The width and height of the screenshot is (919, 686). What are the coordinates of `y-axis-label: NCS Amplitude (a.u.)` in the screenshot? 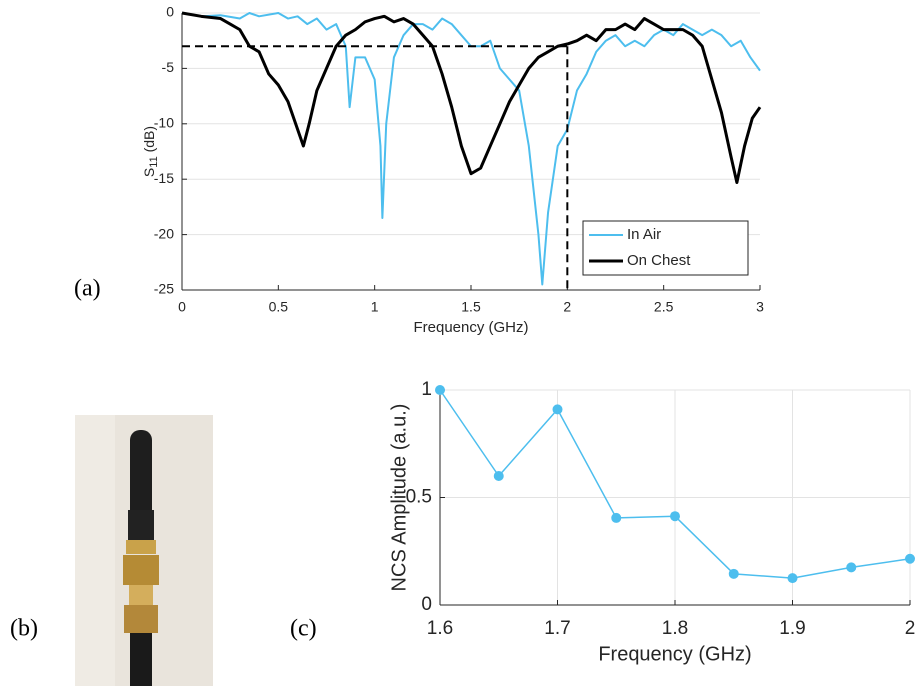 It's located at (399, 498).